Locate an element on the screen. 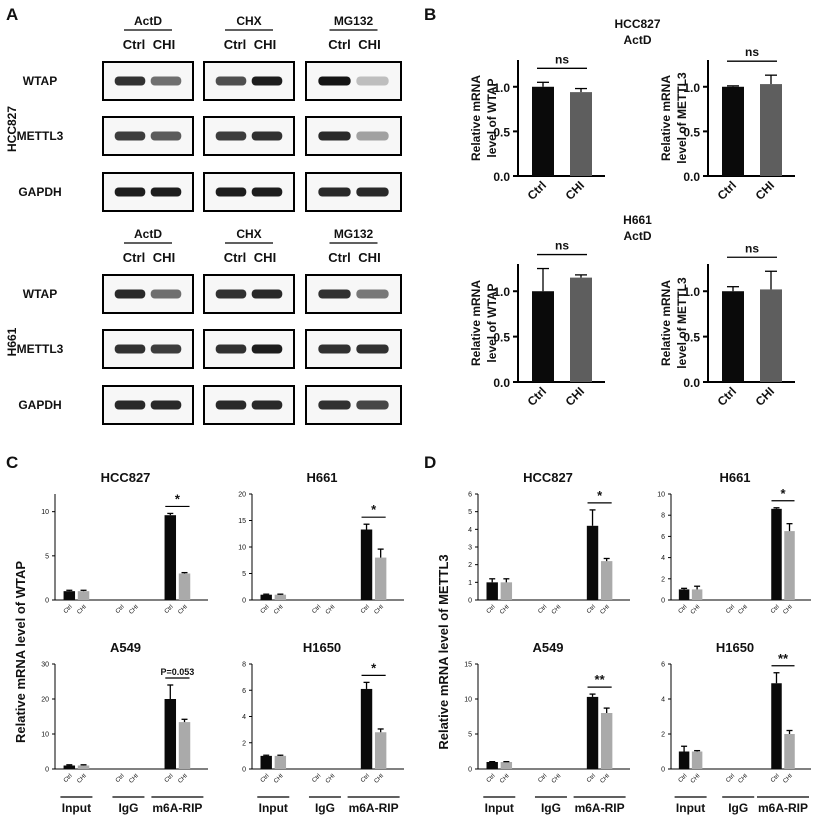 The image size is (817, 822). y-axis-label-line2: level of WTAP is located at coordinates (492, 117).